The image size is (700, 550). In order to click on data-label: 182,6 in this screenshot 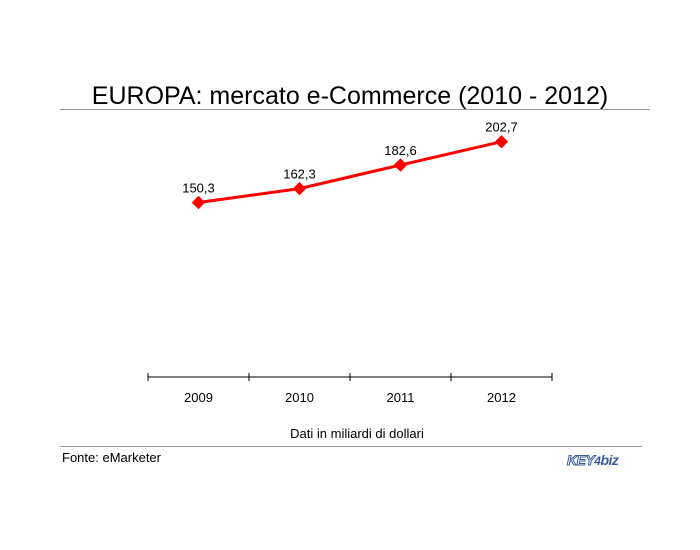, I will do `click(400, 150)`.